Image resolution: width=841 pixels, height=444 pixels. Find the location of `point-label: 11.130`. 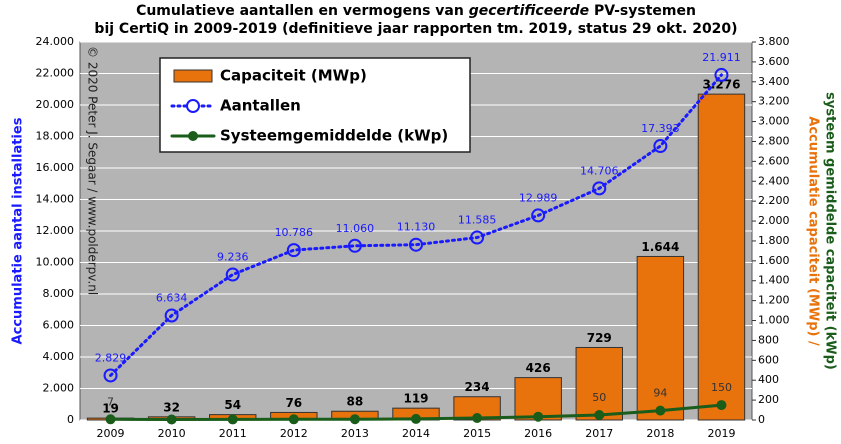

point-label: 11.130 is located at coordinates (416, 227).